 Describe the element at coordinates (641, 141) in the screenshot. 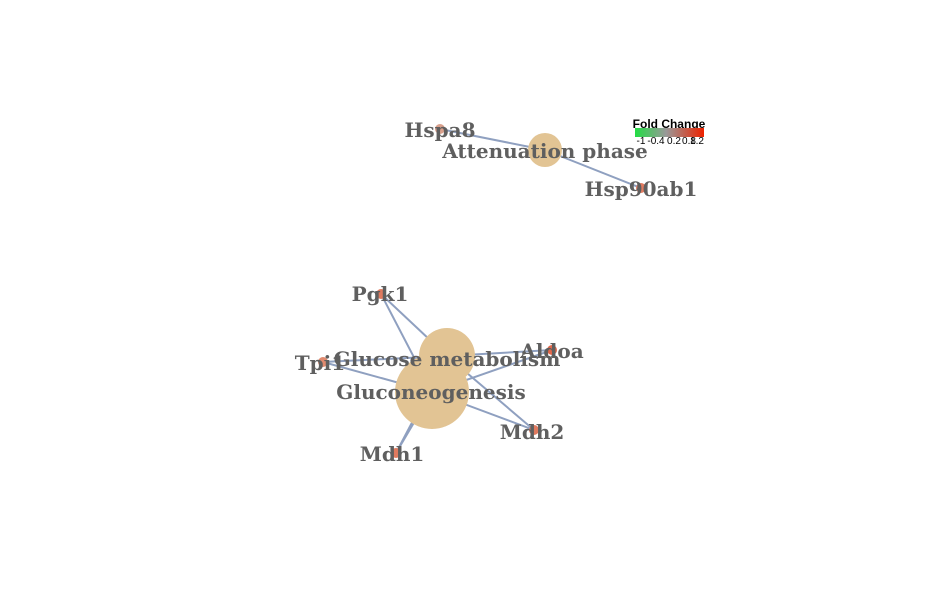

I see `legend-tick: -1` at that location.